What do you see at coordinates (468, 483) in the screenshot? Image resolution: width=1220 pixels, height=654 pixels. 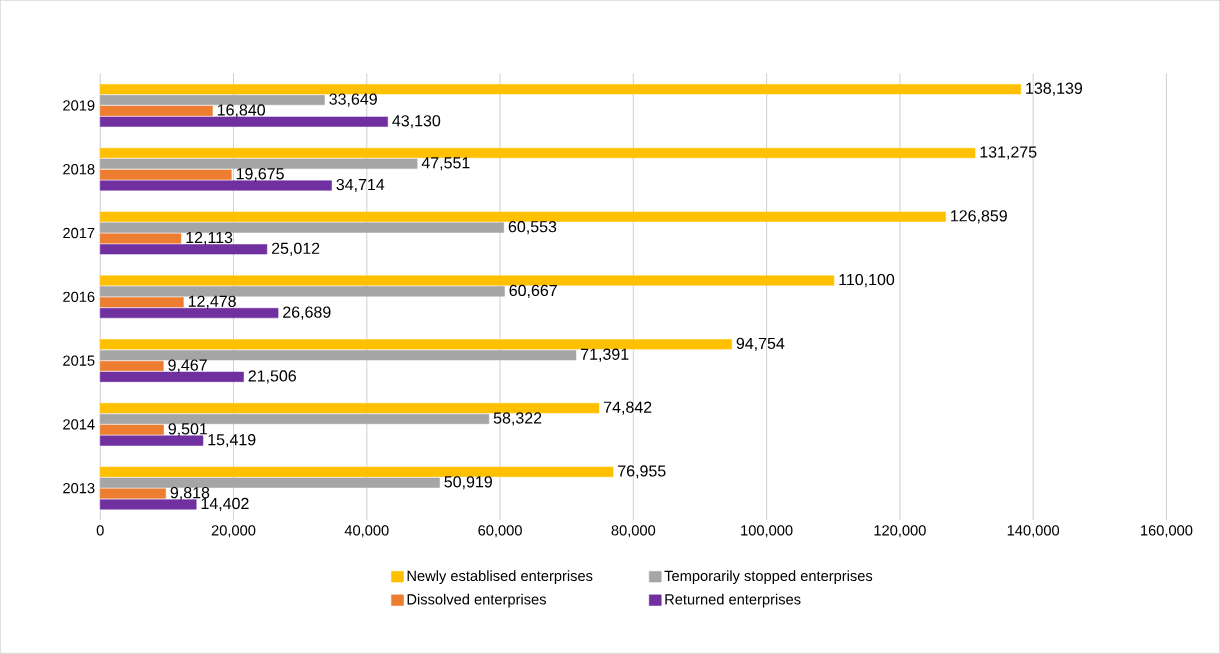 I see `data-label: 50,919` at bounding box center [468, 483].